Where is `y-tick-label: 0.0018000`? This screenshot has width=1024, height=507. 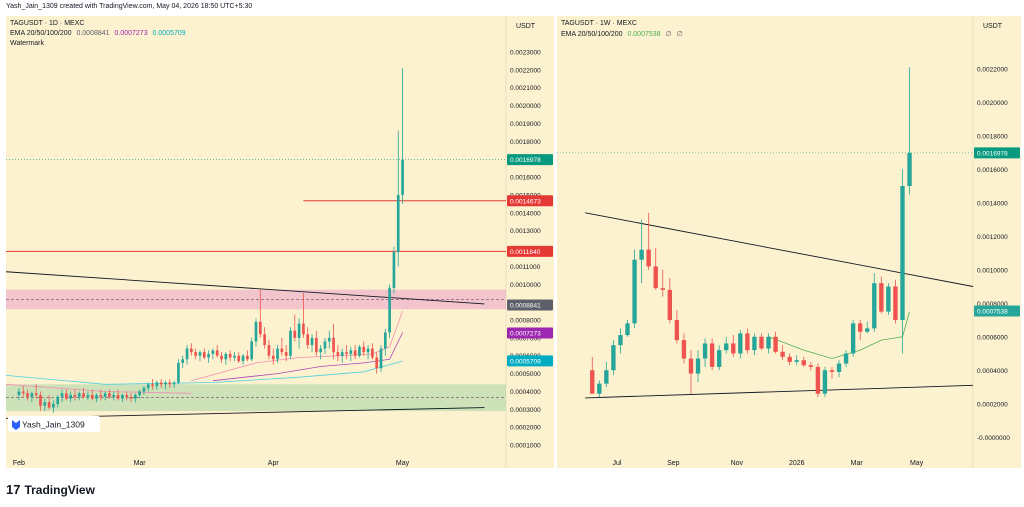
y-tick-label: 0.0018000 is located at coordinates (525, 142).